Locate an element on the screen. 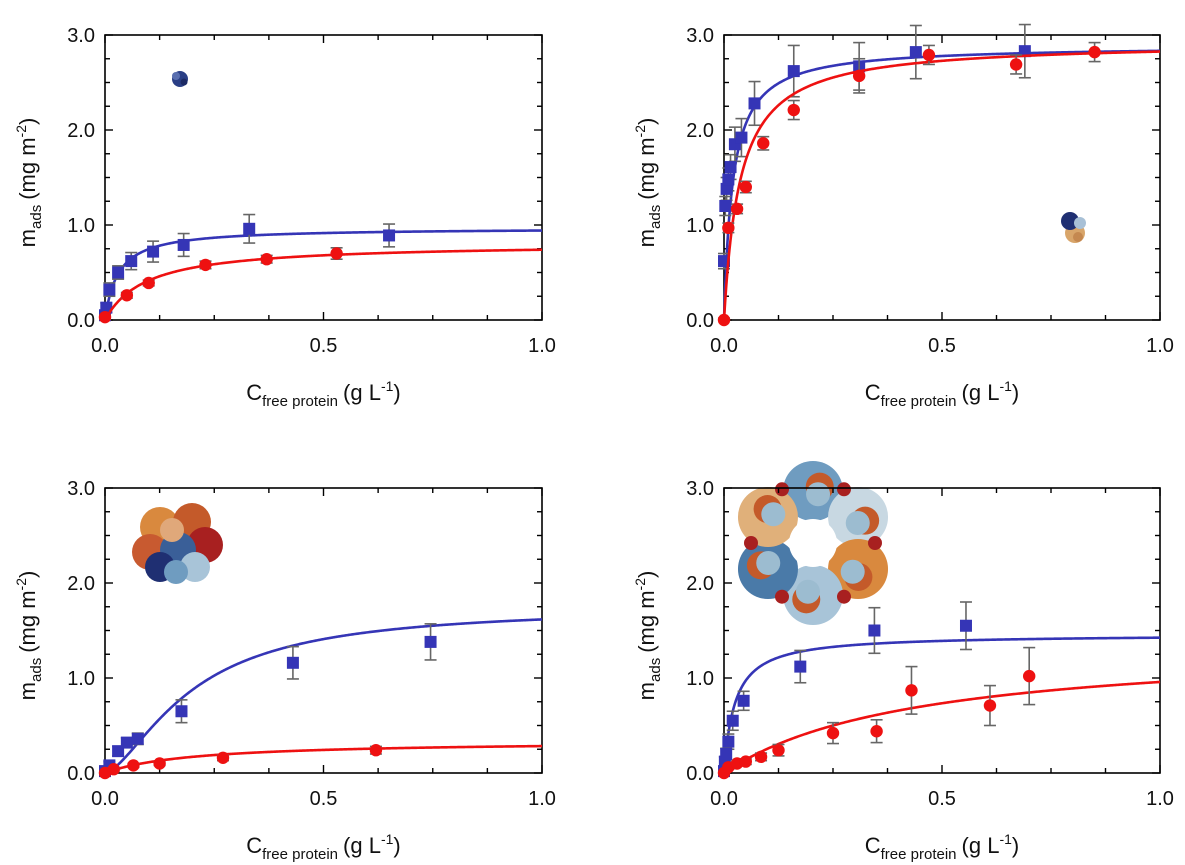  small-globular-protein-icon is located at coordinates (180, 79).